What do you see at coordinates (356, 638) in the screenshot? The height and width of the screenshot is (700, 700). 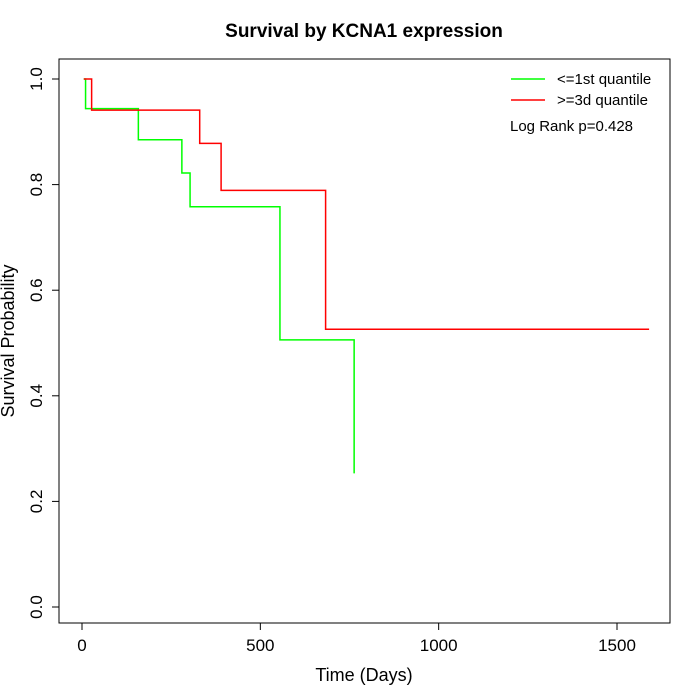 I see `x-axis: 0 500 1000 1500` at bounding box center [356, 638].